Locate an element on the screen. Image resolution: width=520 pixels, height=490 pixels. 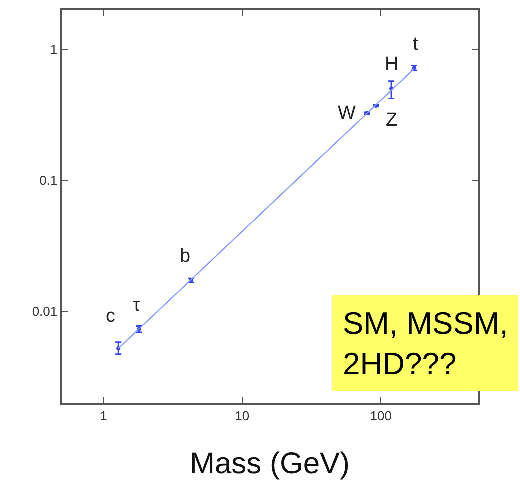
annotation: W is located at coordinates (347, 113).